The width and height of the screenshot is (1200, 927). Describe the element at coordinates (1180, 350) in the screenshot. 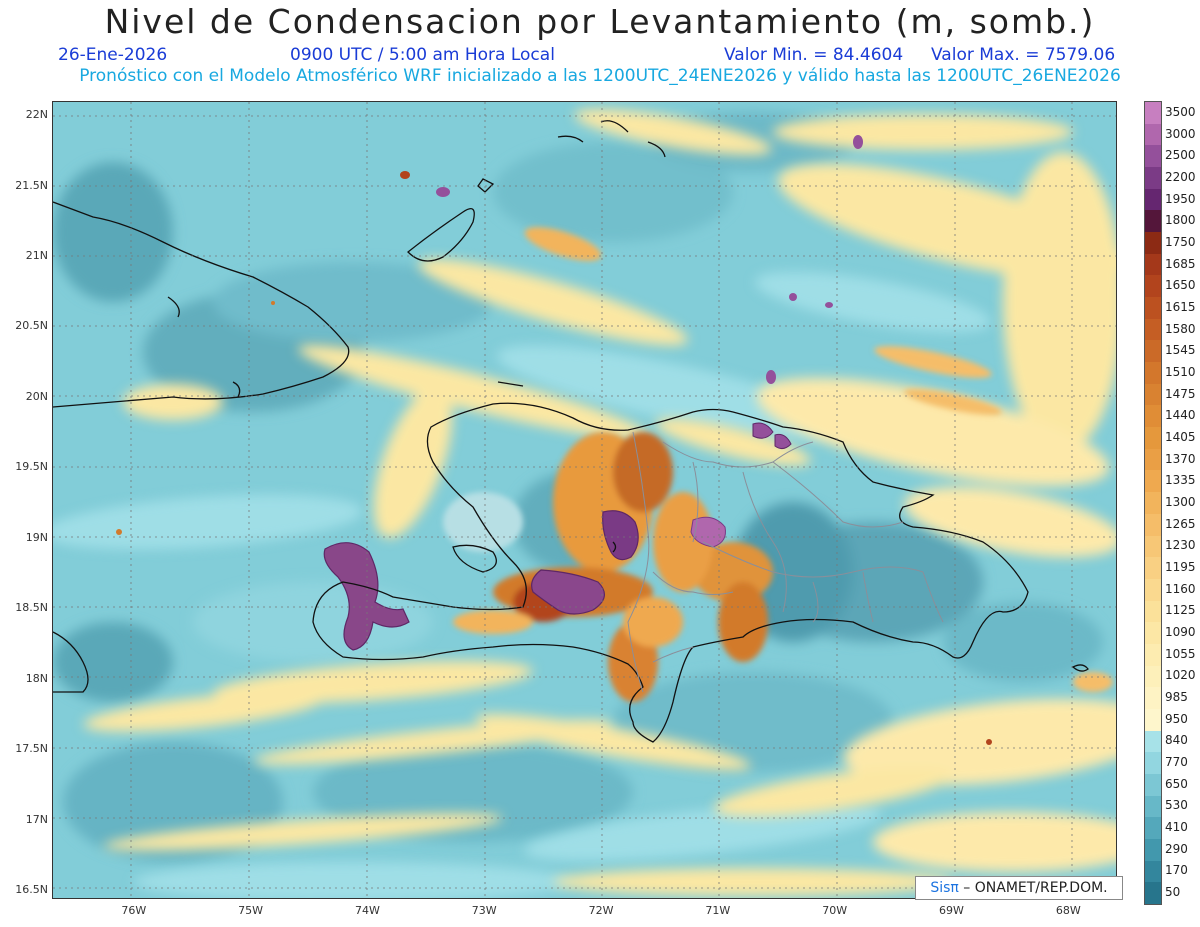

I see `colorbar-label: 1545` at that location.